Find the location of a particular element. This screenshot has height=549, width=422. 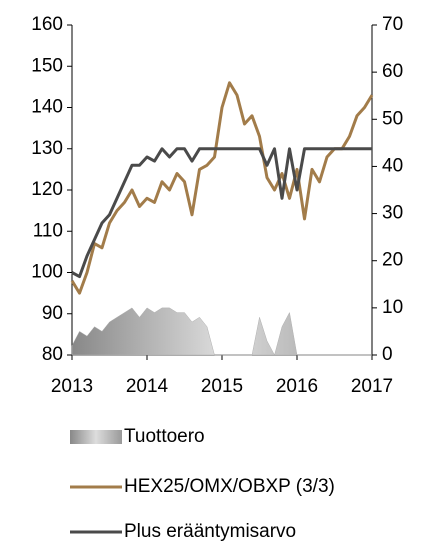

y2-tick-label: 60 is located at coordinates (392, 71).